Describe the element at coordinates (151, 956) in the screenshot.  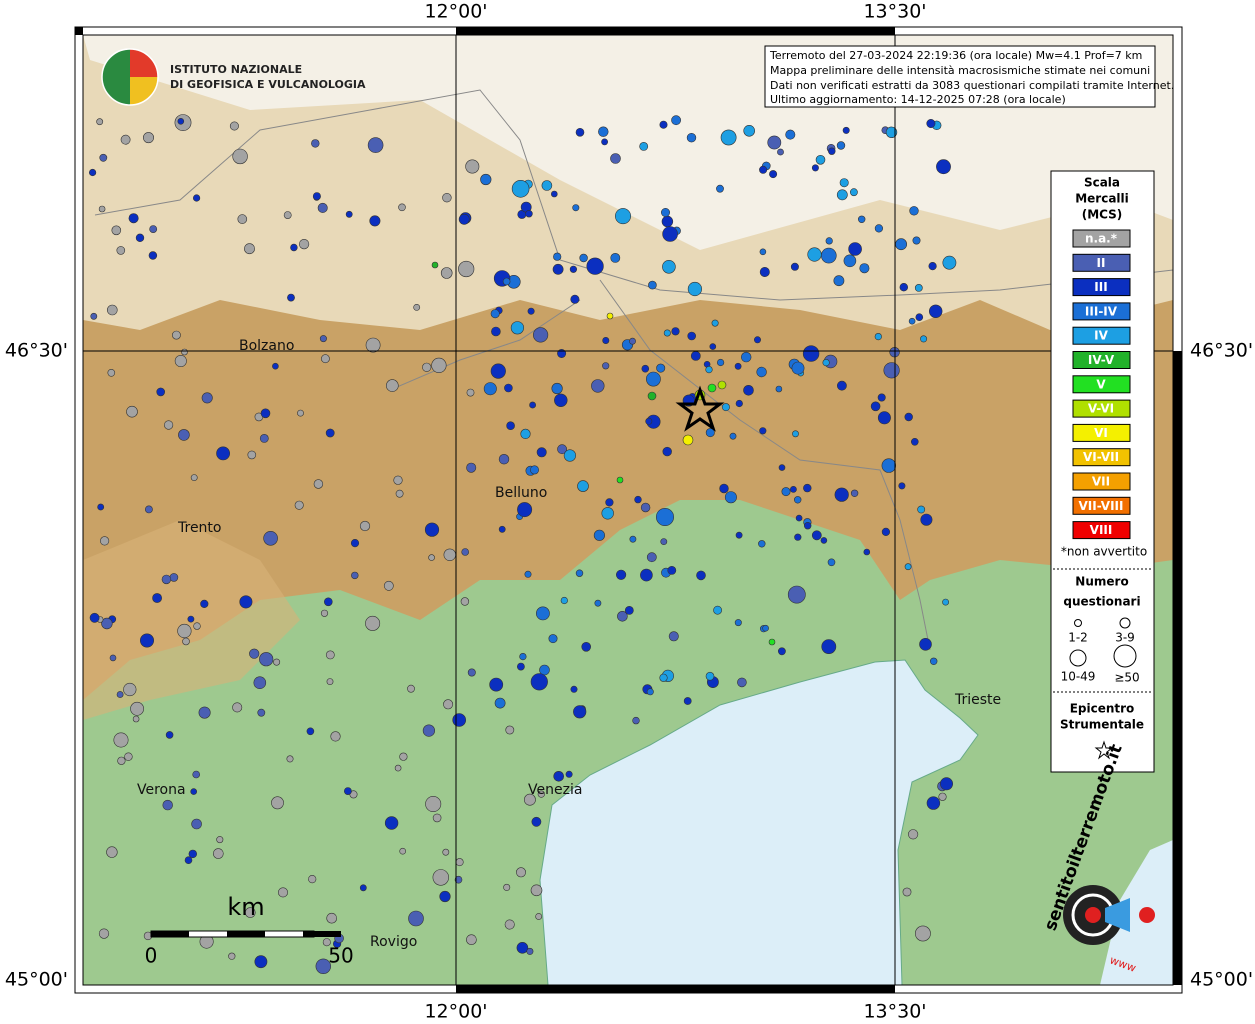
I see `scale-label: 0` at that location.